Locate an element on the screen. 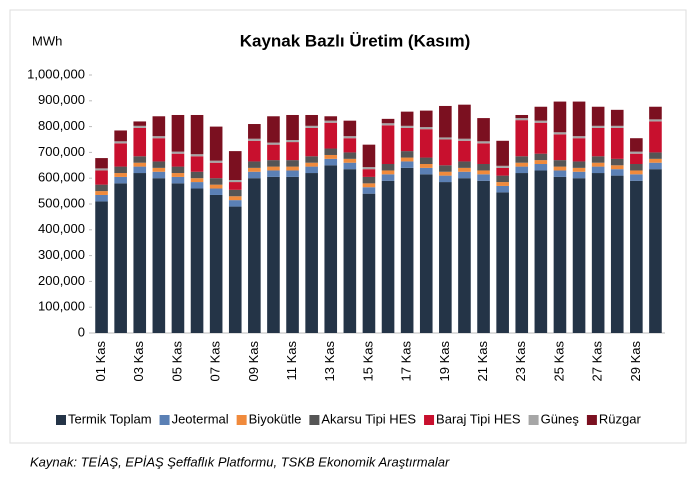  y-tick-label: 800,000 is located at coordinates (61, 125).